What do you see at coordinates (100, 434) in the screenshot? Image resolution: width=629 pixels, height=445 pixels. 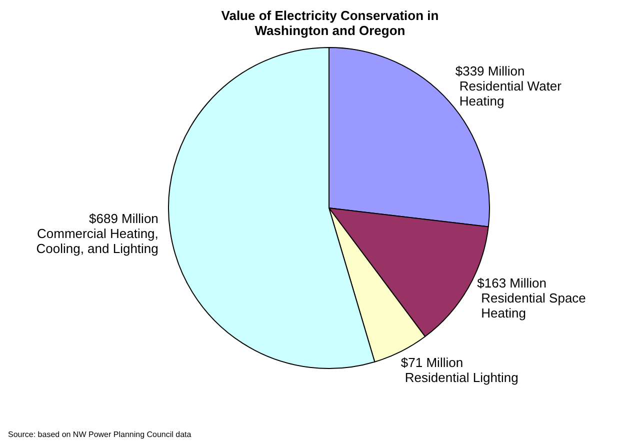 I see `source-note: Source: based on NW Power Planning Council data` at bounding box center [100, 434].